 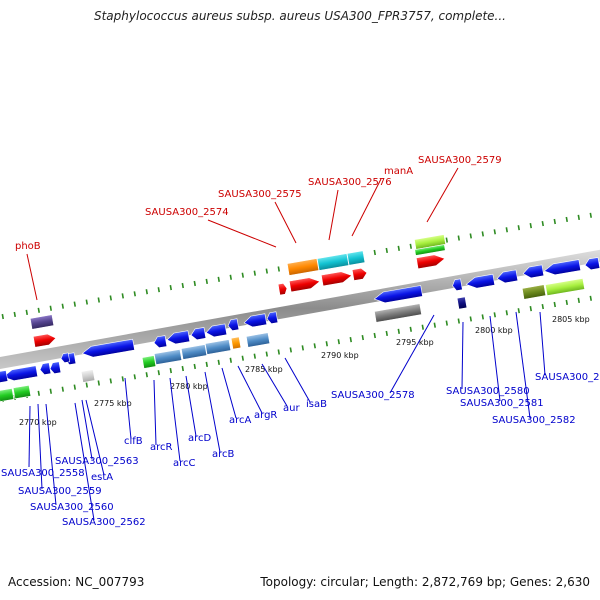 What do you see at coordinates (133, 441) in the screenshot?
I see `gene-label-reverse: clfB` at bounding box center [133, 441].